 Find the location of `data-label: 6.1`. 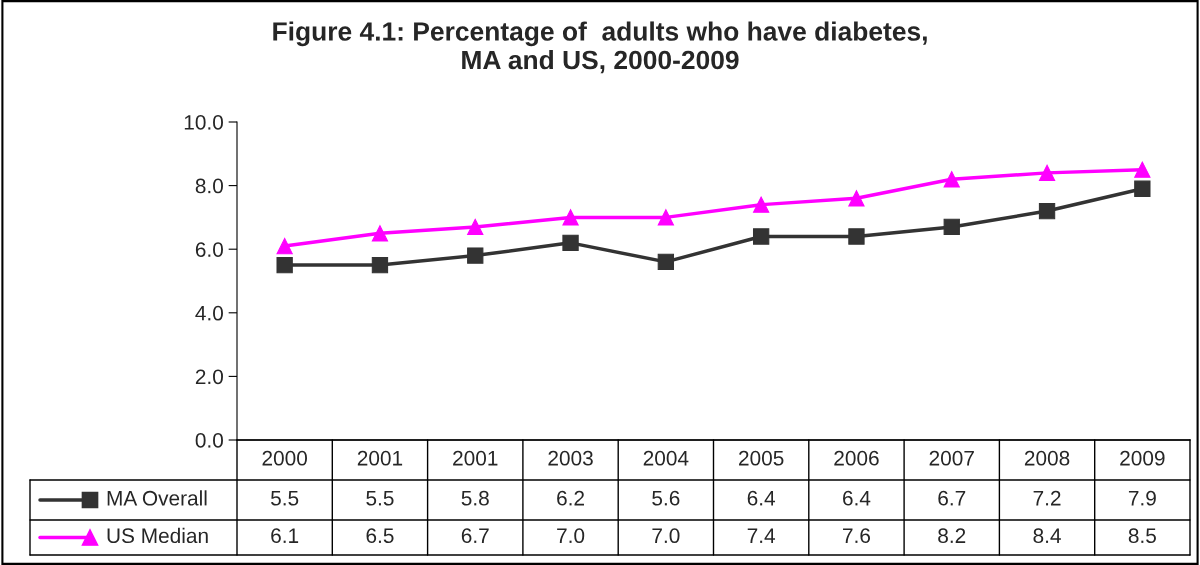

data-label: 6.1 is located at coordinates (285, 536).